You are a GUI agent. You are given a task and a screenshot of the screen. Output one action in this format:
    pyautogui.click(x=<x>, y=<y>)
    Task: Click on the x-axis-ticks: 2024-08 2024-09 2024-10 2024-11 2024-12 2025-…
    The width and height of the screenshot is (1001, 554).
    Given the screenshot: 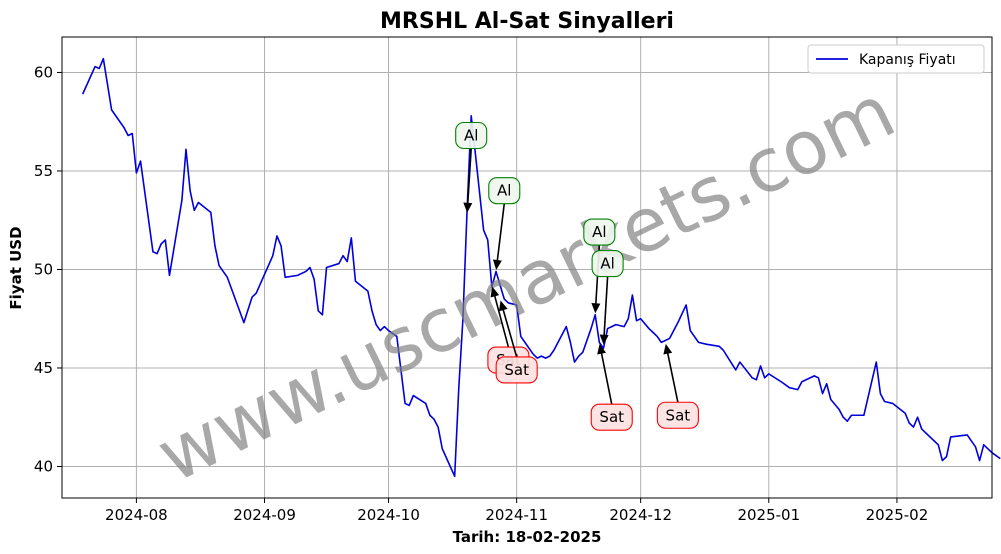 What is the action you would take?
    pyautogui.click(x=516, y=511)
    